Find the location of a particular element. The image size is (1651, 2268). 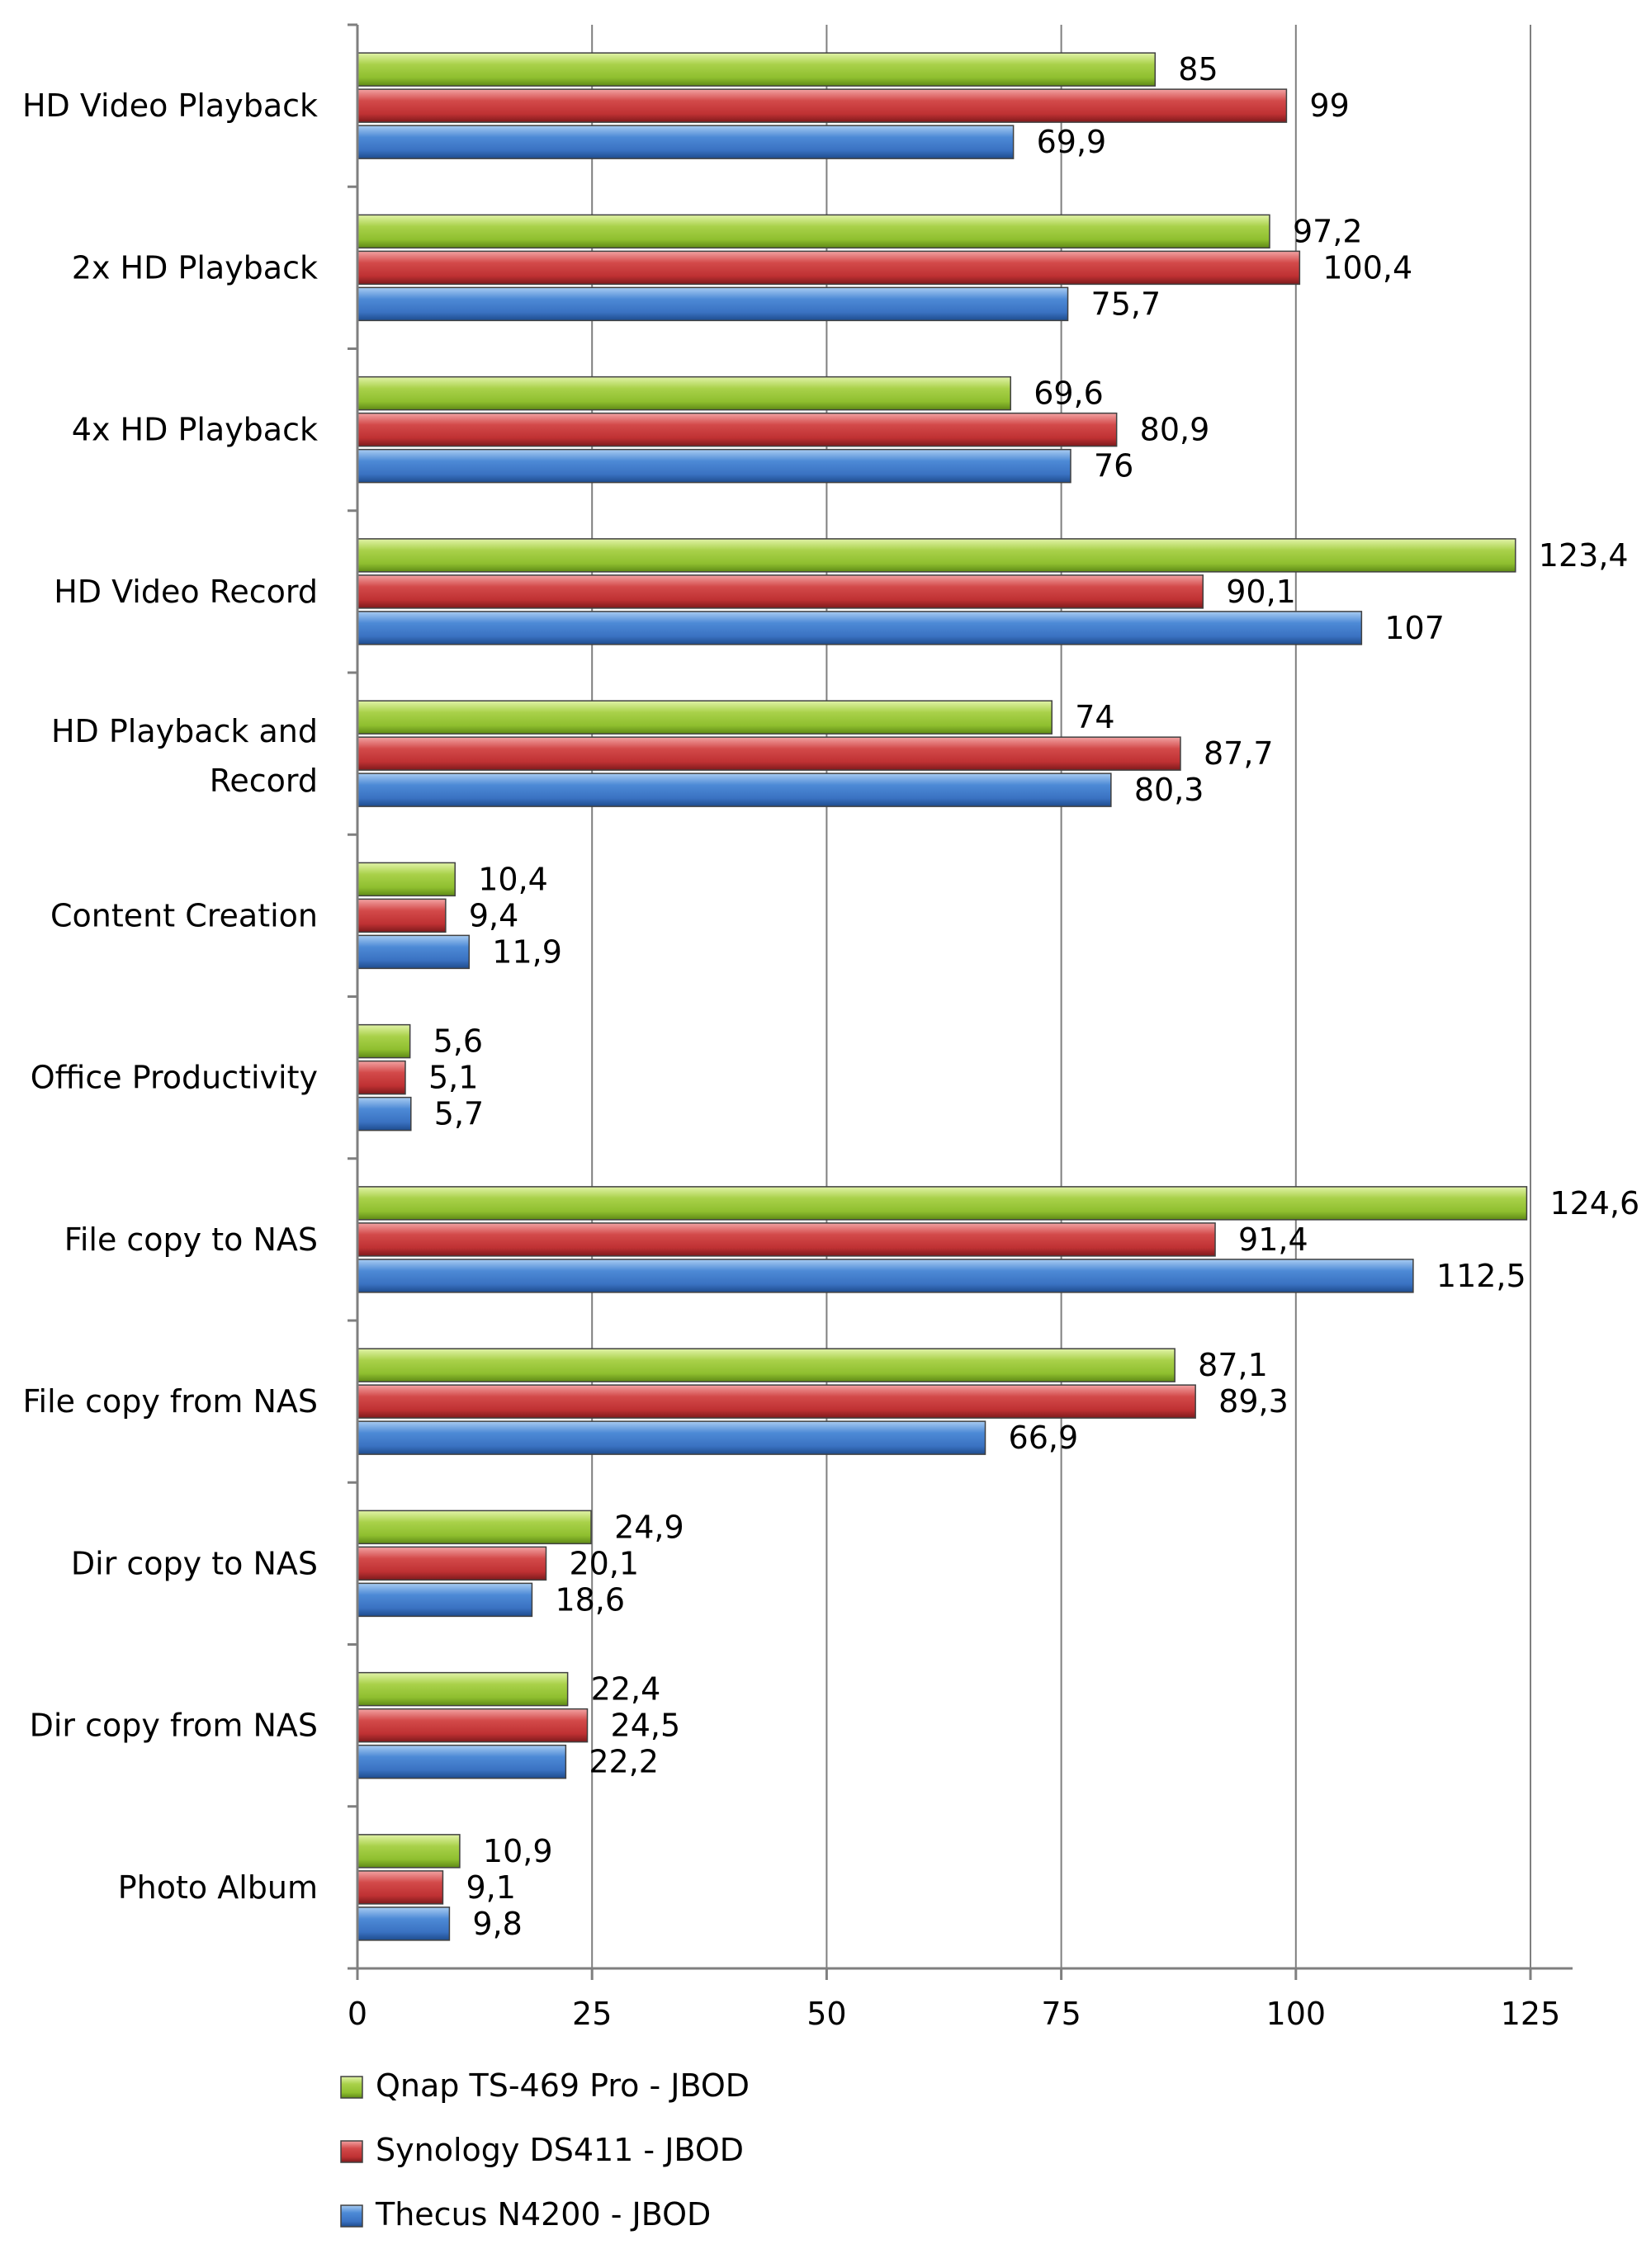

category-label: HD Video Playback is located at coordinates (170, 105).